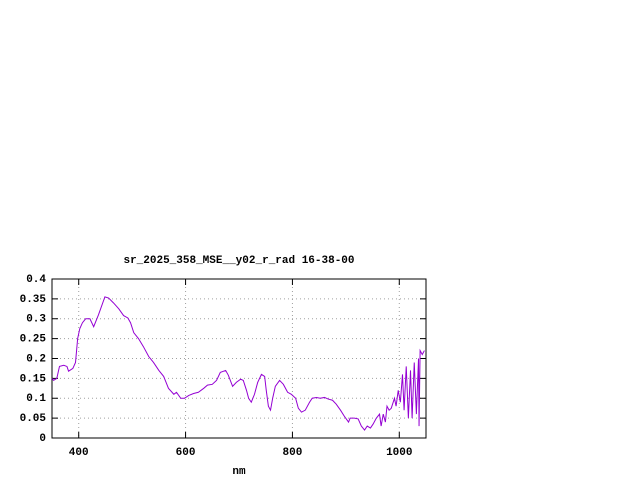 This screenshot has height=480, width=640. What do you see at coordinates (33, 419) in the screenshot?
I see `y-tick-label: 0.05` at bounding box center [33, 419].